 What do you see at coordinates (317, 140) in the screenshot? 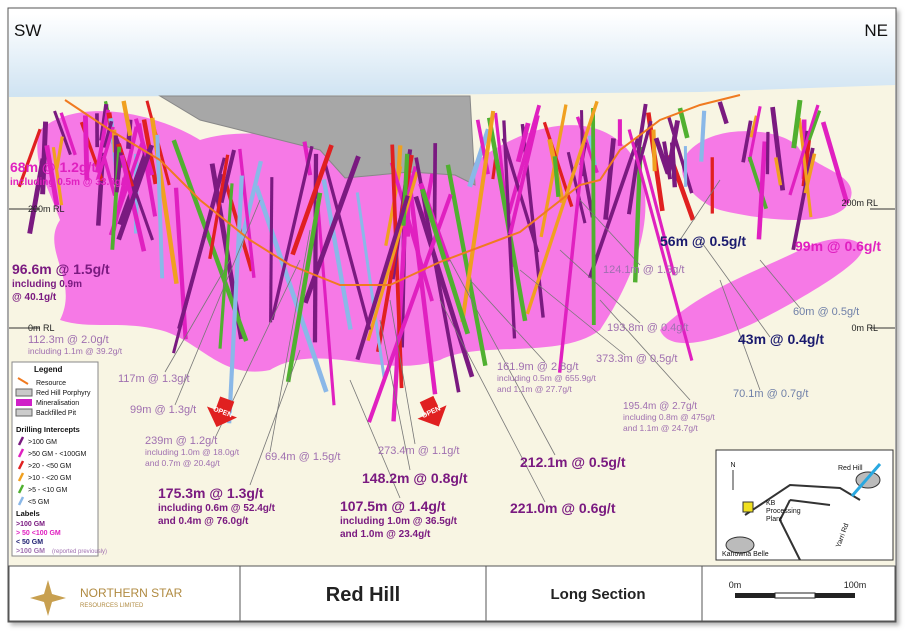
I see `backfilled-pit` at bounding box center [317, 140].